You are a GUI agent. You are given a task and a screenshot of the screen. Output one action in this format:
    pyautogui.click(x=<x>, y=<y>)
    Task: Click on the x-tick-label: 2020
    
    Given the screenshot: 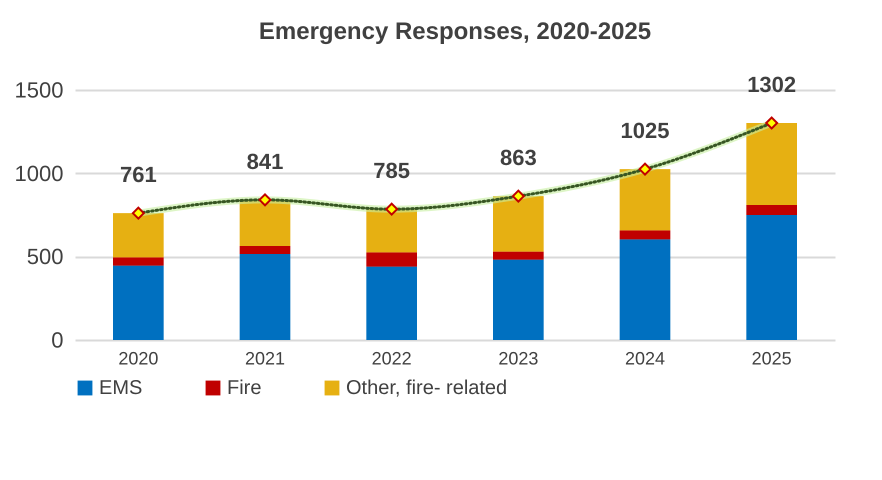 What is the action you would take?
    pyautogui.click(x=138, y=358)
    